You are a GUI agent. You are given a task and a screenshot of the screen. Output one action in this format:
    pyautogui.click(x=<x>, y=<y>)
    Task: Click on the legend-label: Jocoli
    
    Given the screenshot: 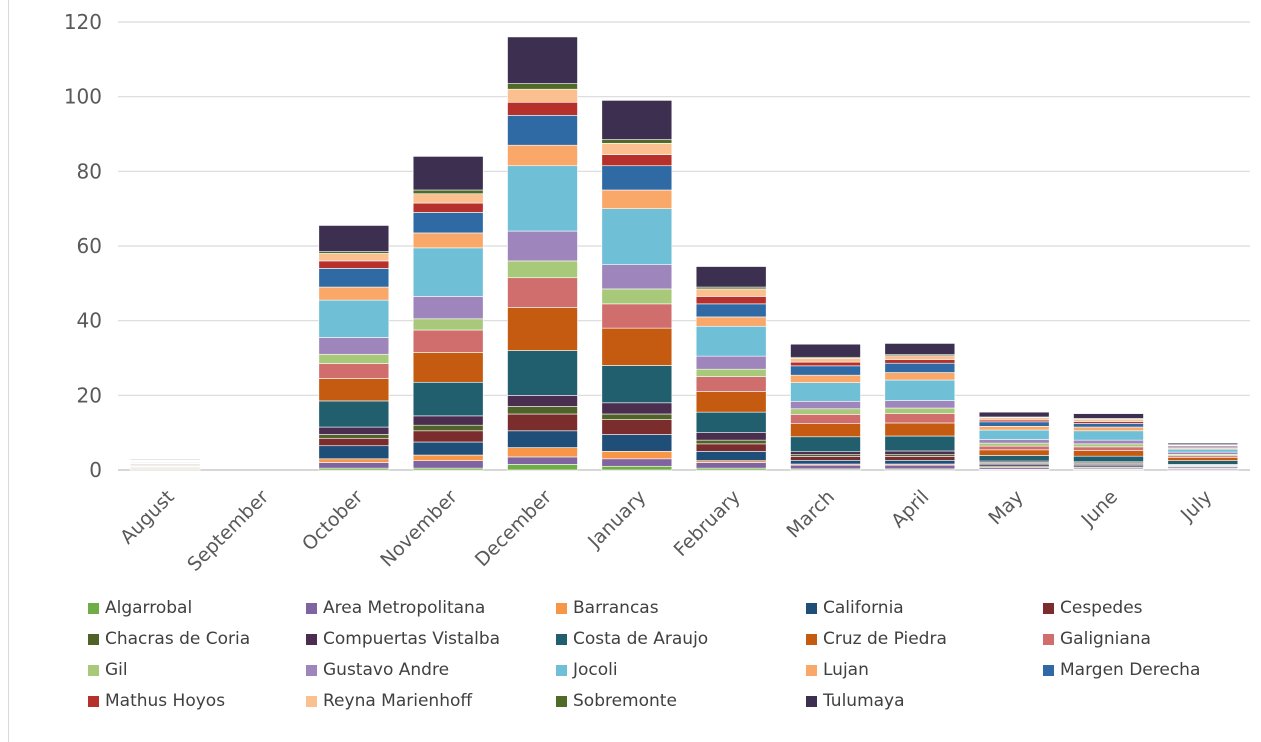 What is the action you would take?
    pyautogui.click(x=595, y=670)
    